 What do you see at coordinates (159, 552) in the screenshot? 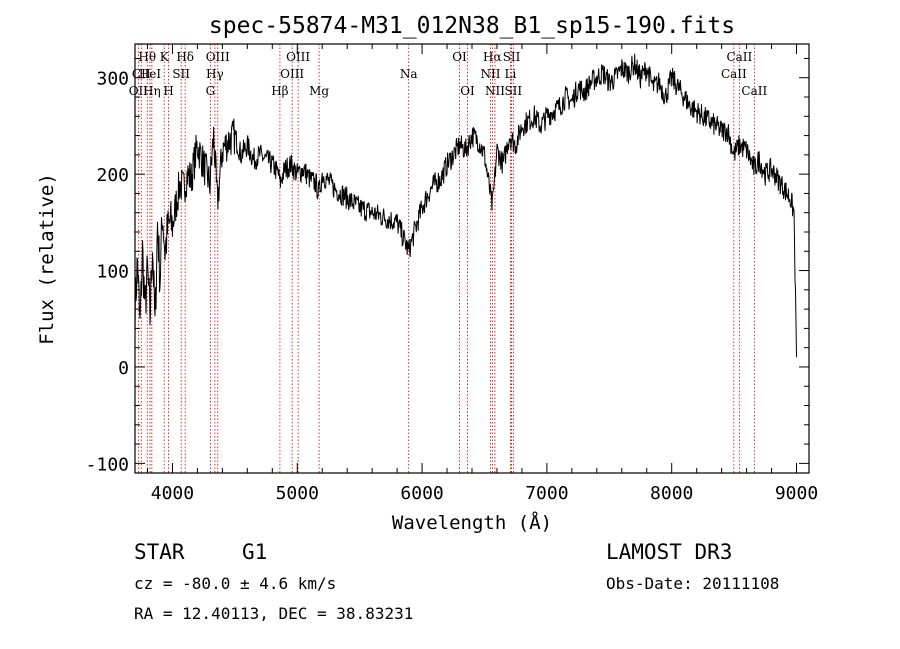
I see `object-class: STAR` at bounding box center [159, 552].